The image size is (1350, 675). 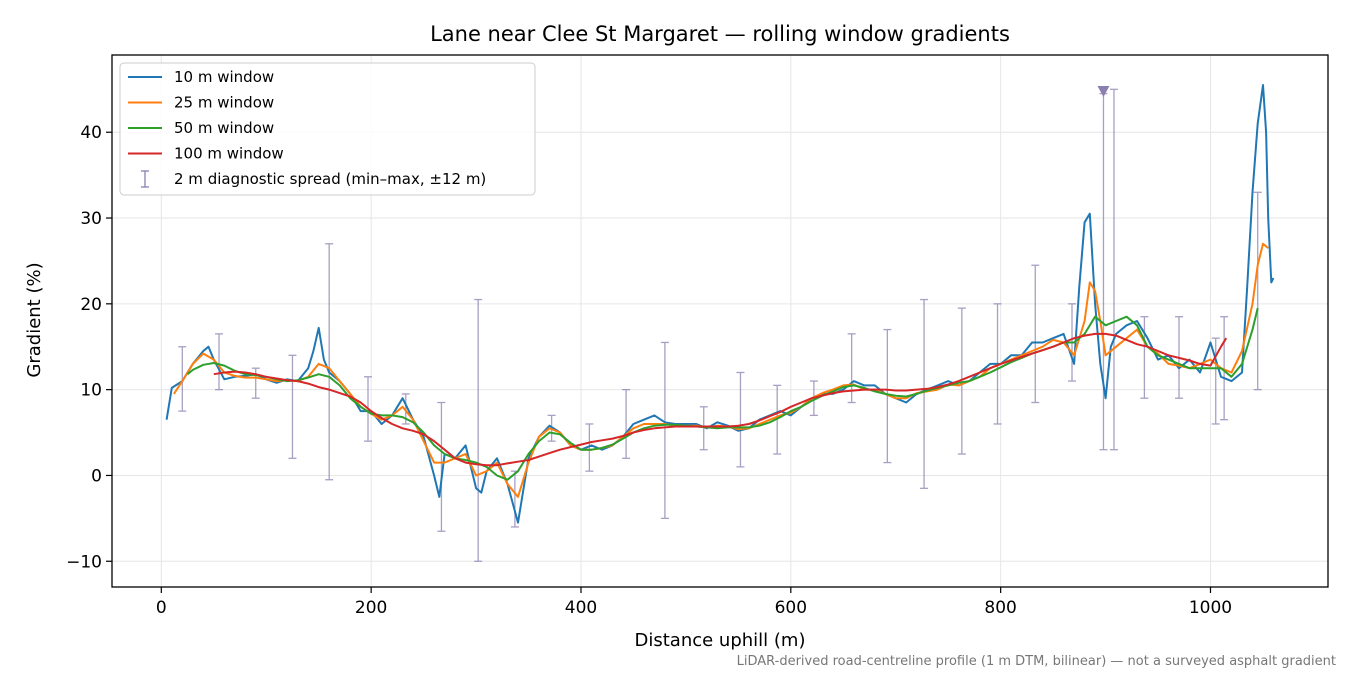 What do you see at coordinates (1000, 608) in the screenshot?
I see `x-tick-label: 800` at bounding box center [1000, 608].